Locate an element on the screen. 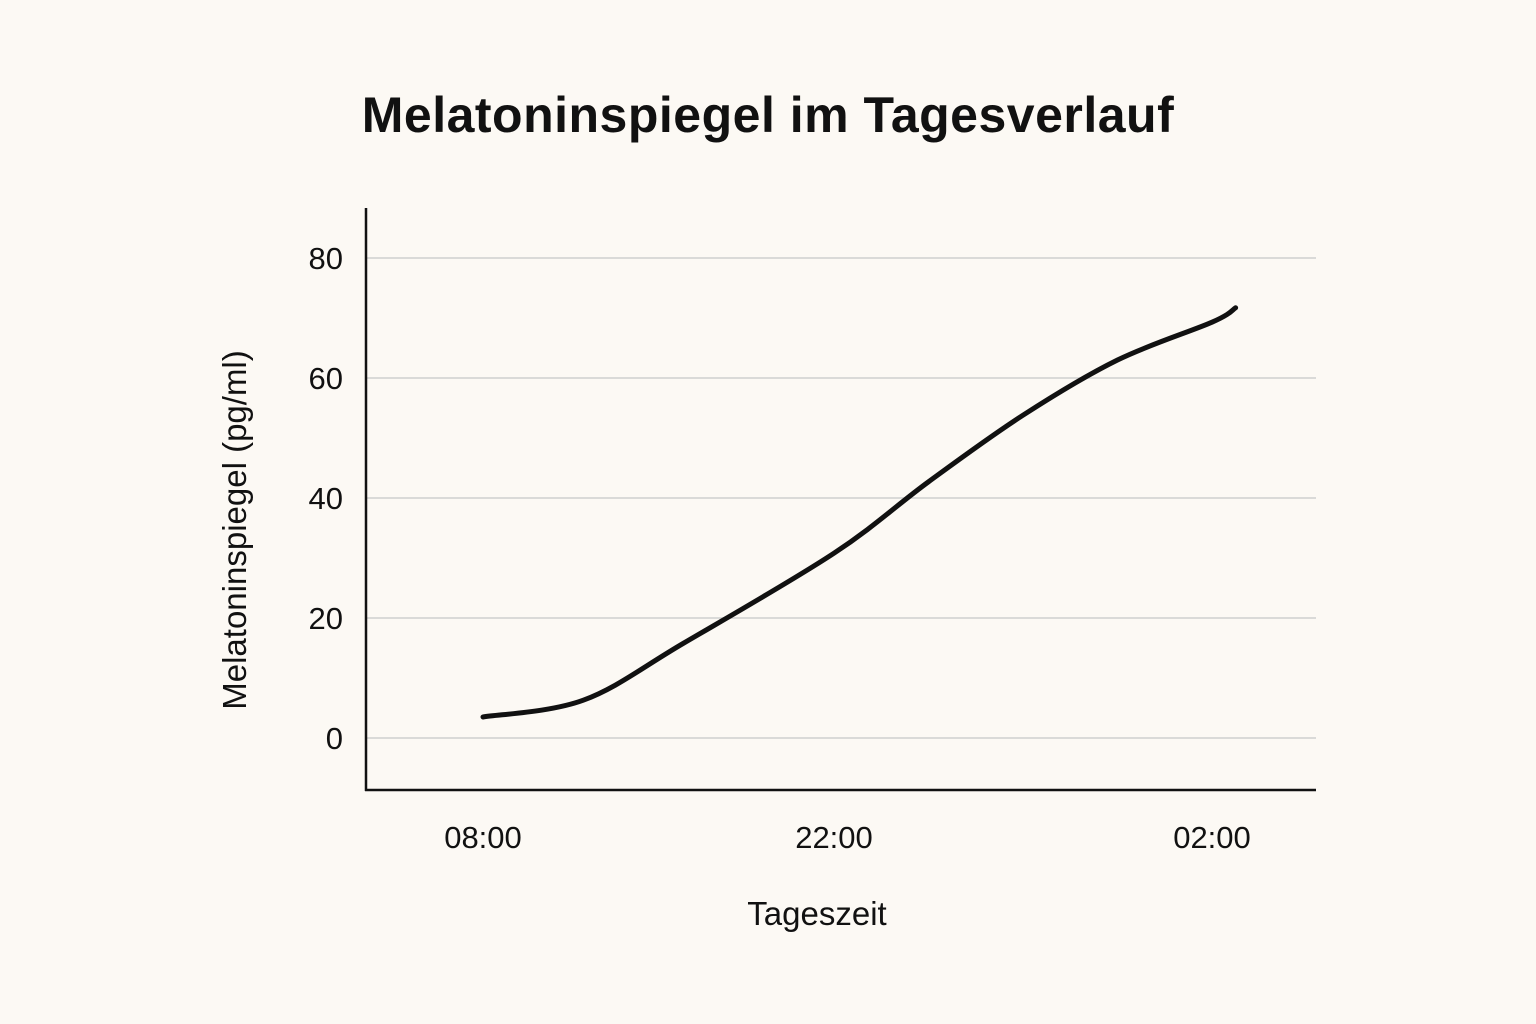 This screenshot has width=1536, height=1024. x-tick-label: 02:00 is located at coordinates (1212, 837).